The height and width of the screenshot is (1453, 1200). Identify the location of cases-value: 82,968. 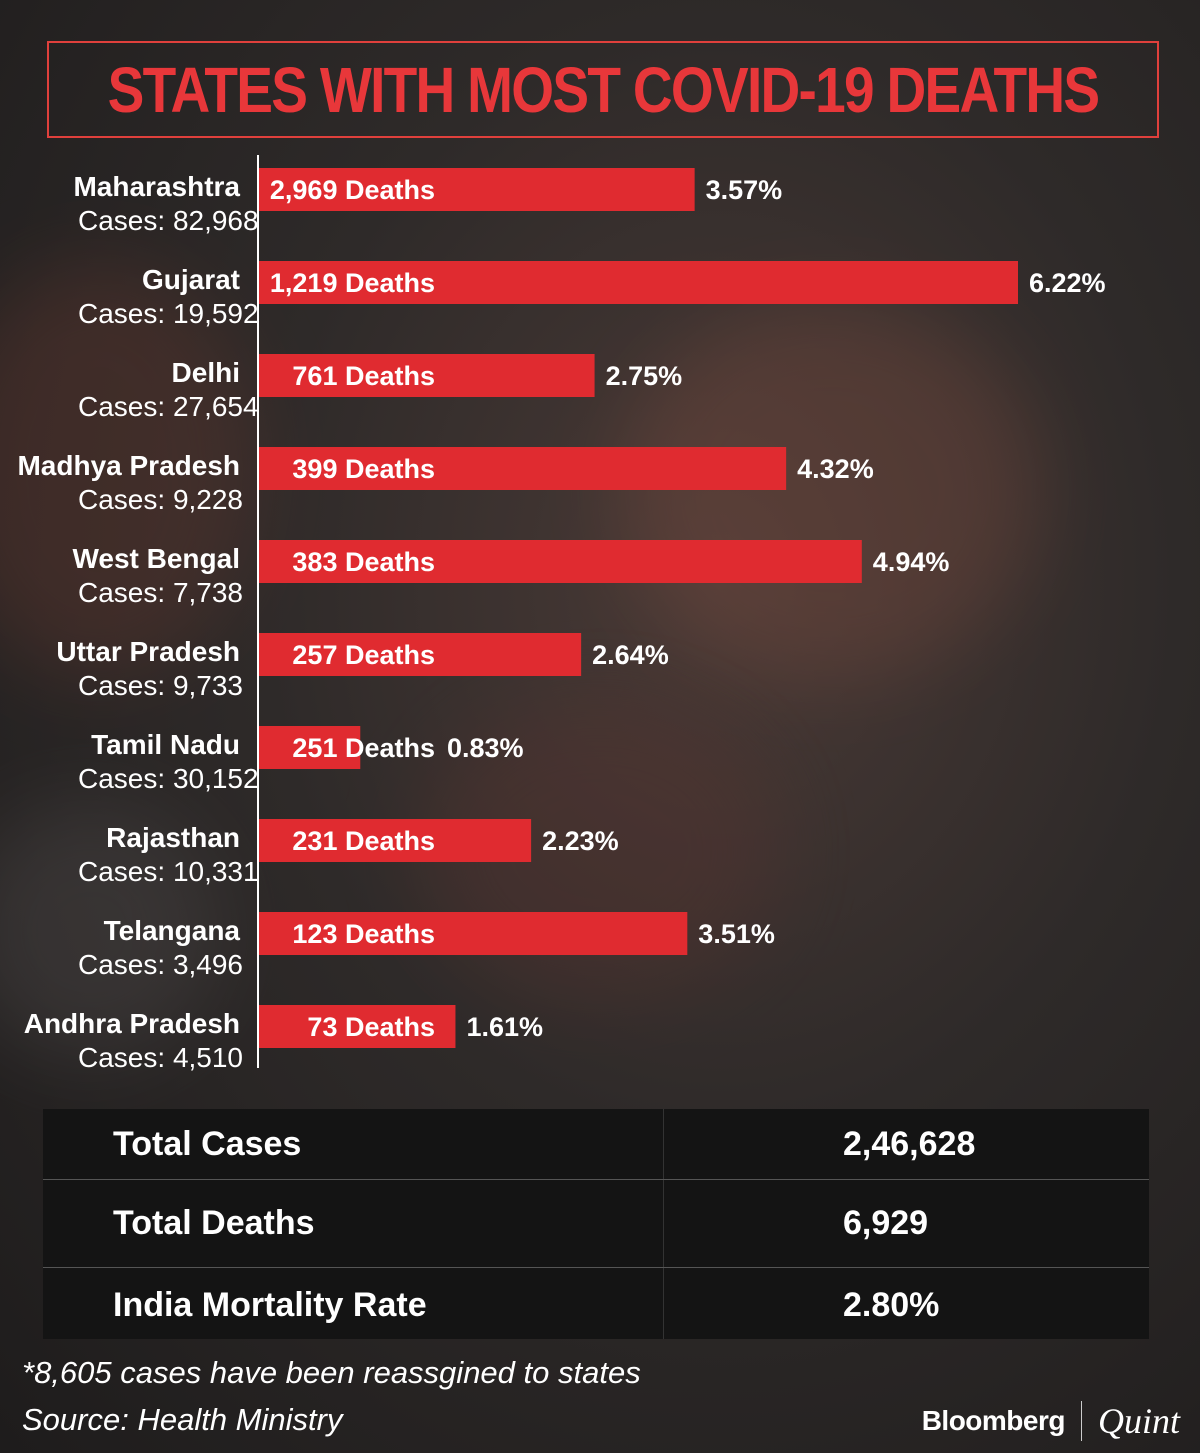
(216, 220).